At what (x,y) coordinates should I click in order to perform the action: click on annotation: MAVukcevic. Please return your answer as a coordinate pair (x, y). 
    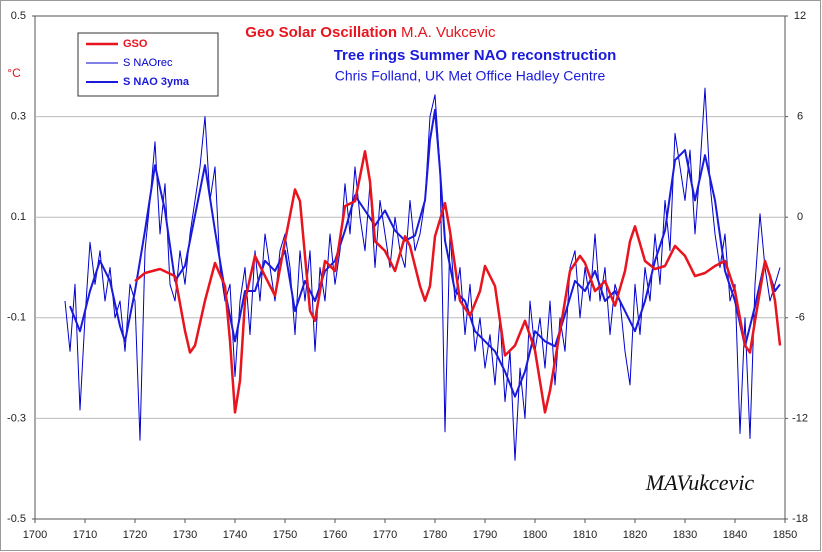
    Looking at the image, I should click on (700, 482).